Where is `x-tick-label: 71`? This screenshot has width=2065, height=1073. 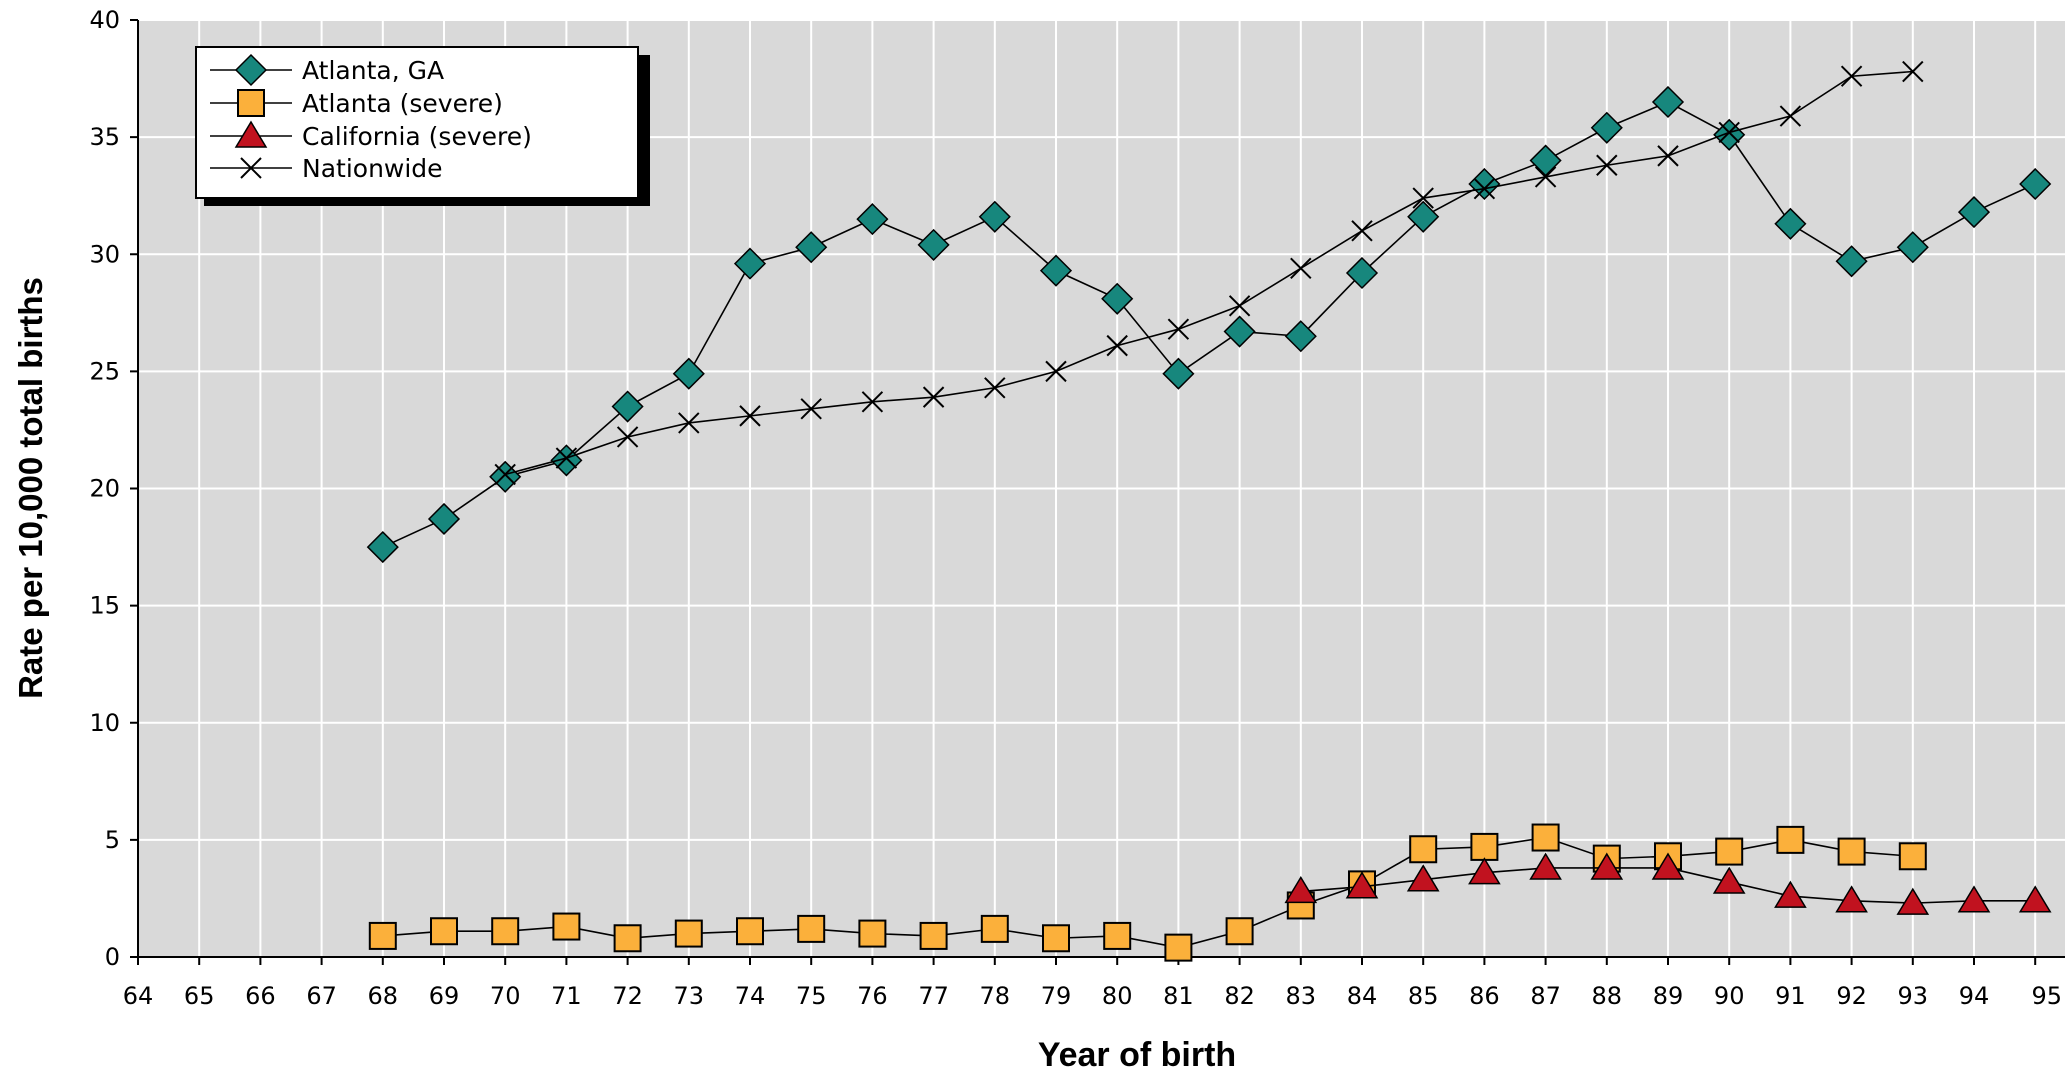
x-tick-label: 71 is located at coordinates (566, 996).